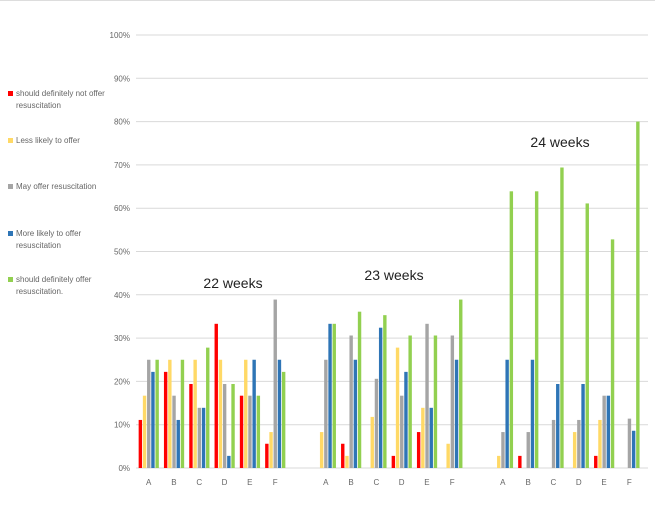  I want to click on legend-item: May offer resuscitation, so click(68, 187).